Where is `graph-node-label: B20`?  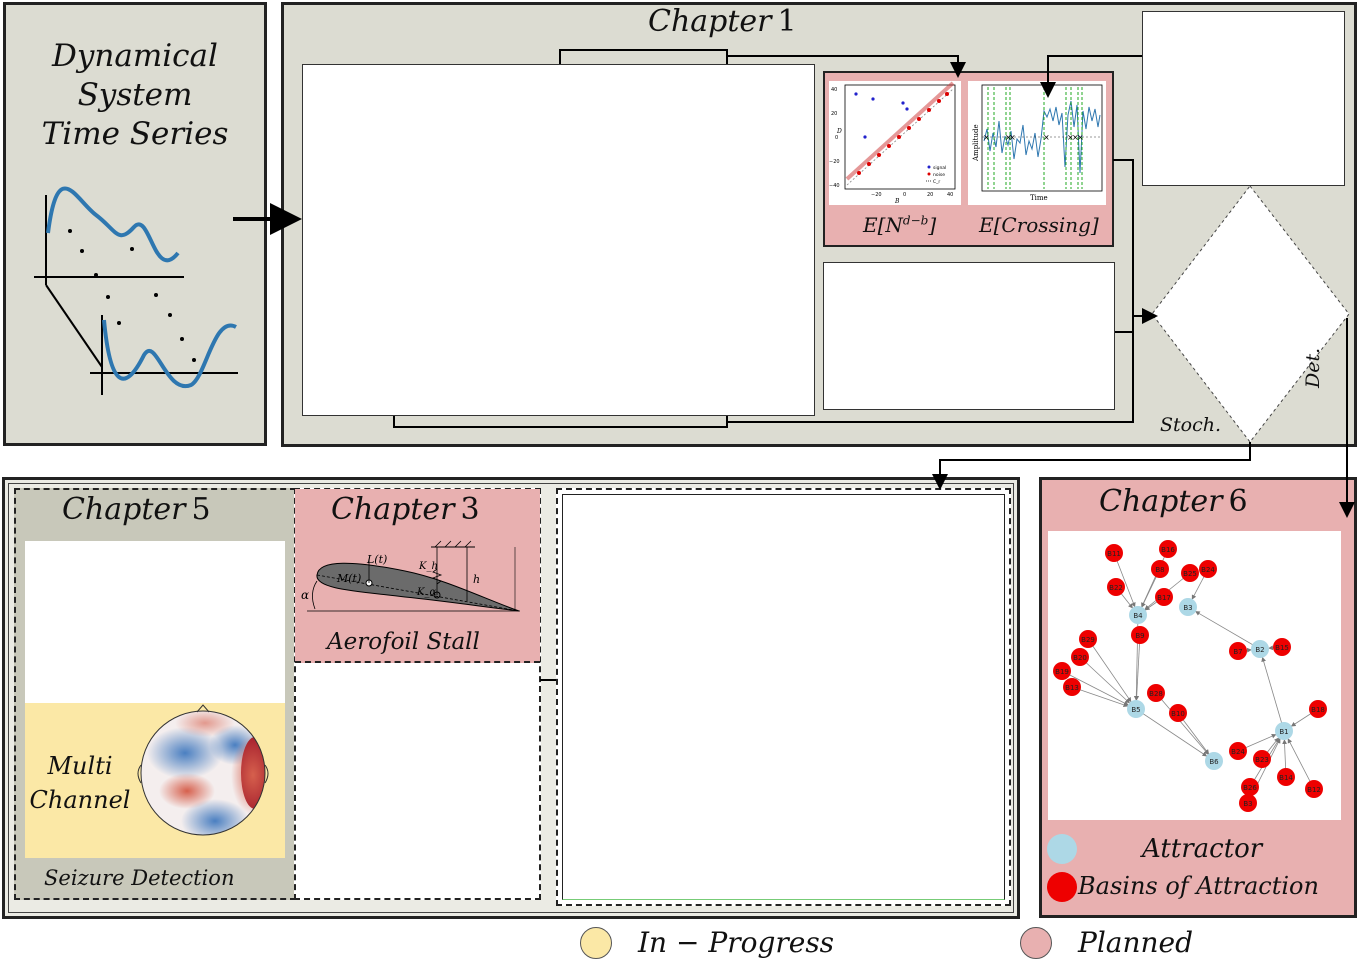 graph-node-label: B20 is located at coordinates (1080, 658).